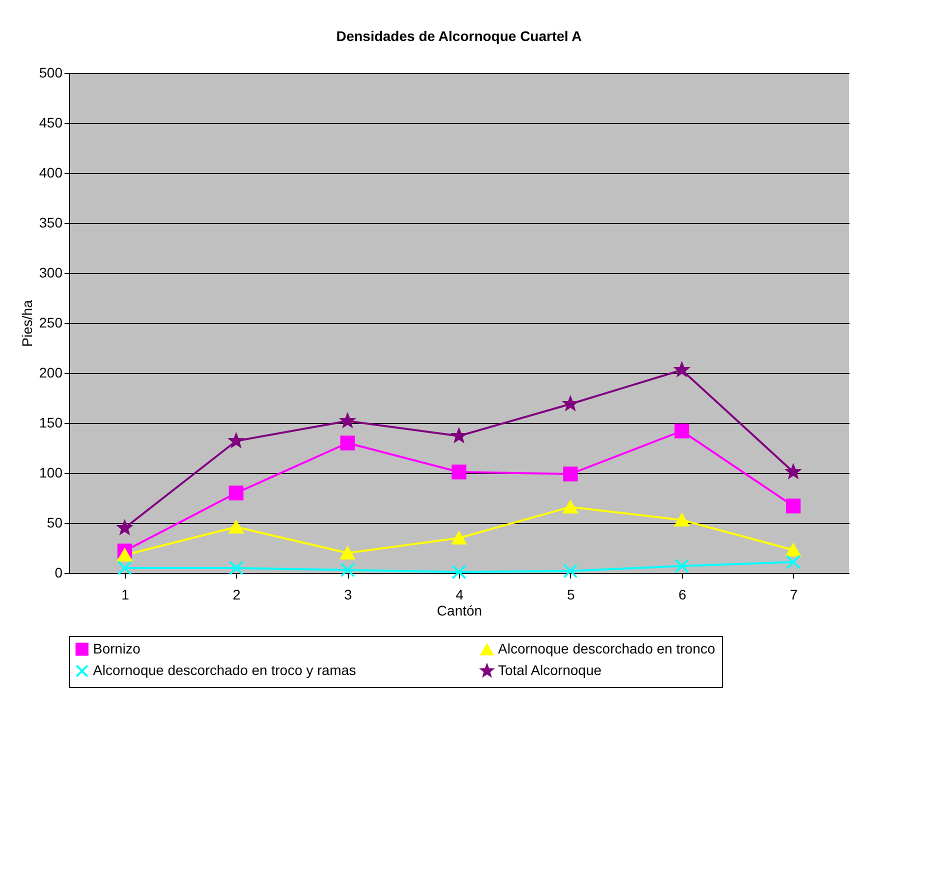 The height and width of the screenshot is (888, 951). I want to click on y-tick-label: 50, so click(54, 522).